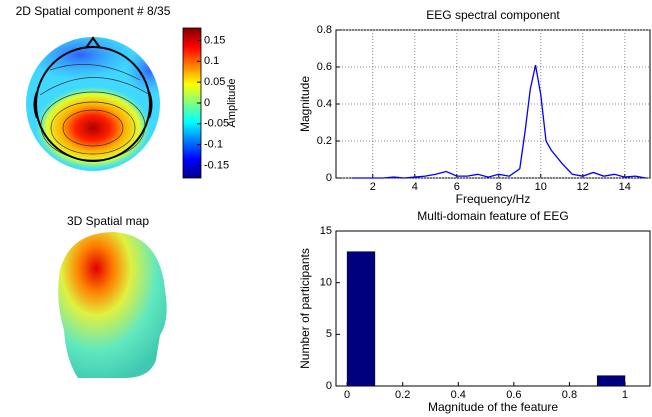 The width and height of the screenshot is (652, 417). Describe the element at coordinates (232, 103) in the screenshot. I see `colorbar-label: Amplitude` at that location.